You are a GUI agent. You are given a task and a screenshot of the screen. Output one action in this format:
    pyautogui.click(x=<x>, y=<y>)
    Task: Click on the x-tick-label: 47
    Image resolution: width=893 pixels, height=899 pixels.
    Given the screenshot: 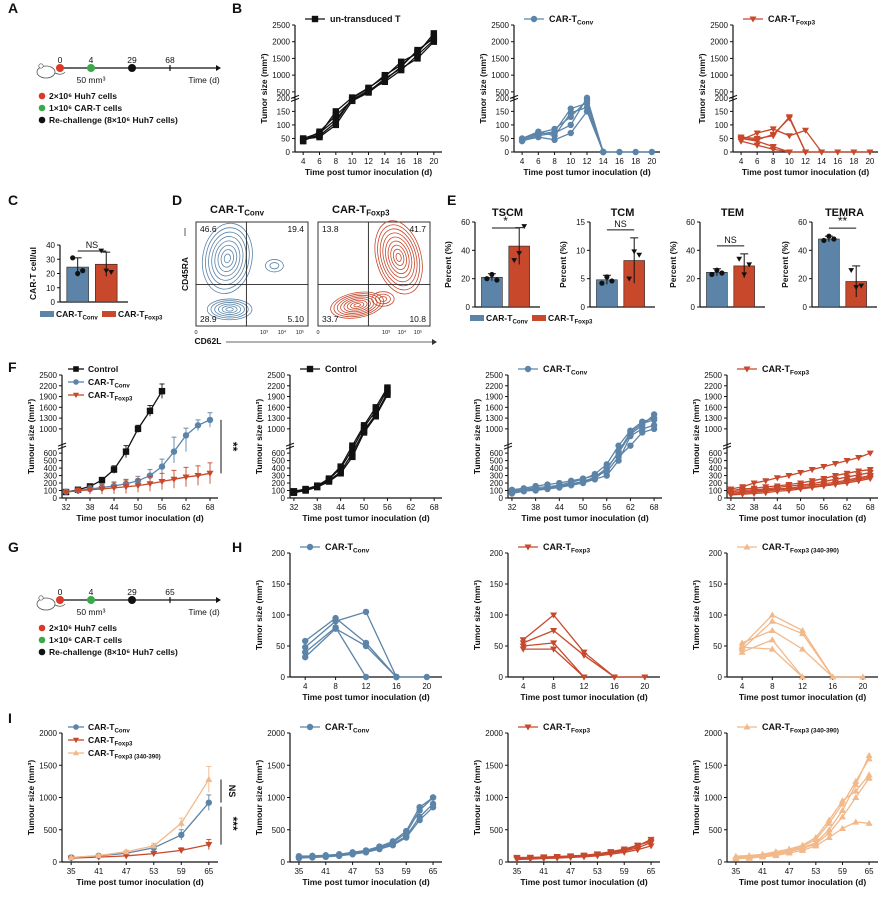 What is the action you would take?
    pyautogui.click(x=352, y=871)
    